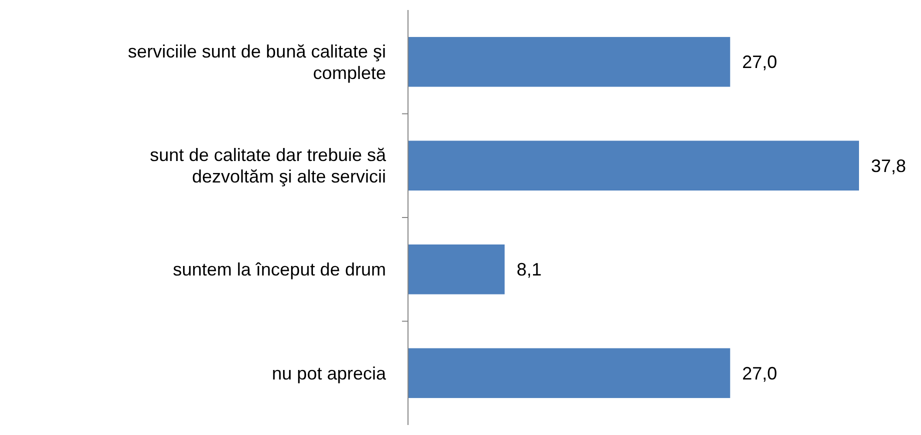 The height and width of the screenshot is (435, 921). Describe the element at coordinates (329, 373) in the screenshot. I see `y-tick-label: nu pot aprecia` at that location.